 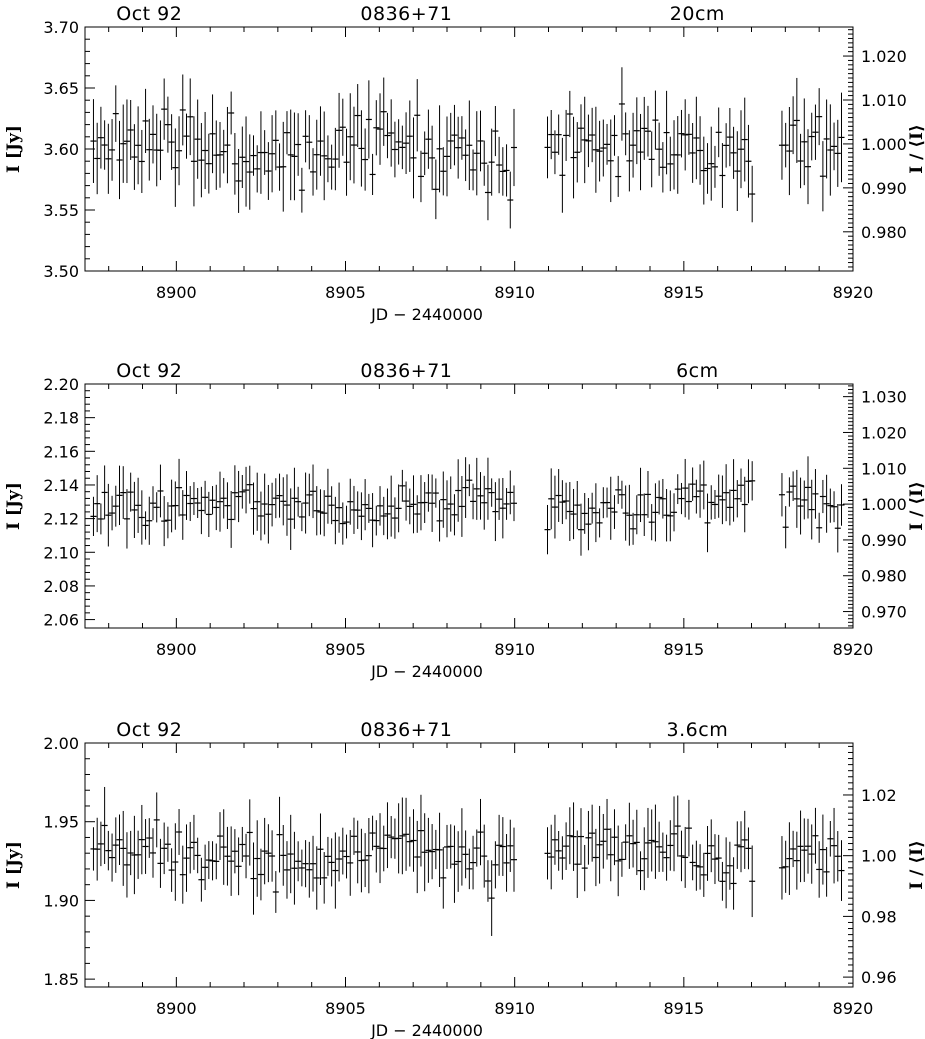 What do you see at coordinates (426, 671) in the screenshot?
I see `x-axis-label: JD − 2440000` at bounding box center [426, 671].